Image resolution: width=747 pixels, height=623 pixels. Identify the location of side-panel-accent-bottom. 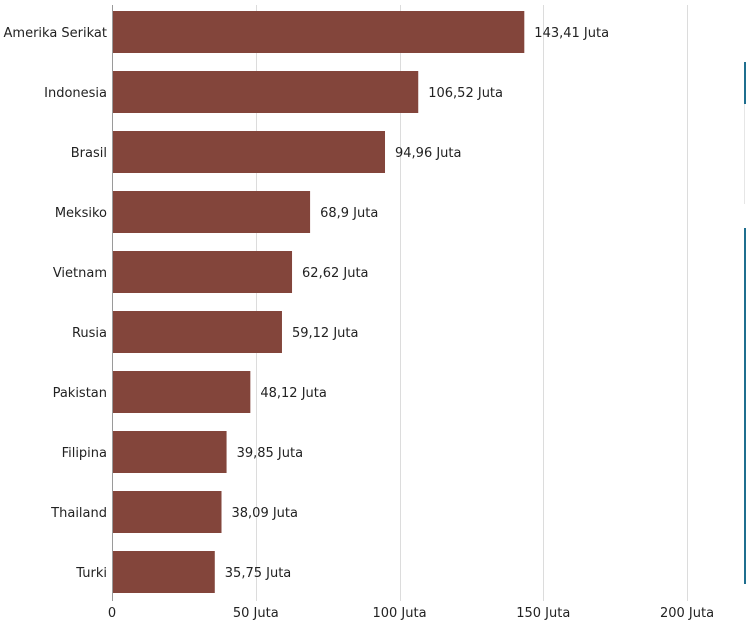
(745, 406).